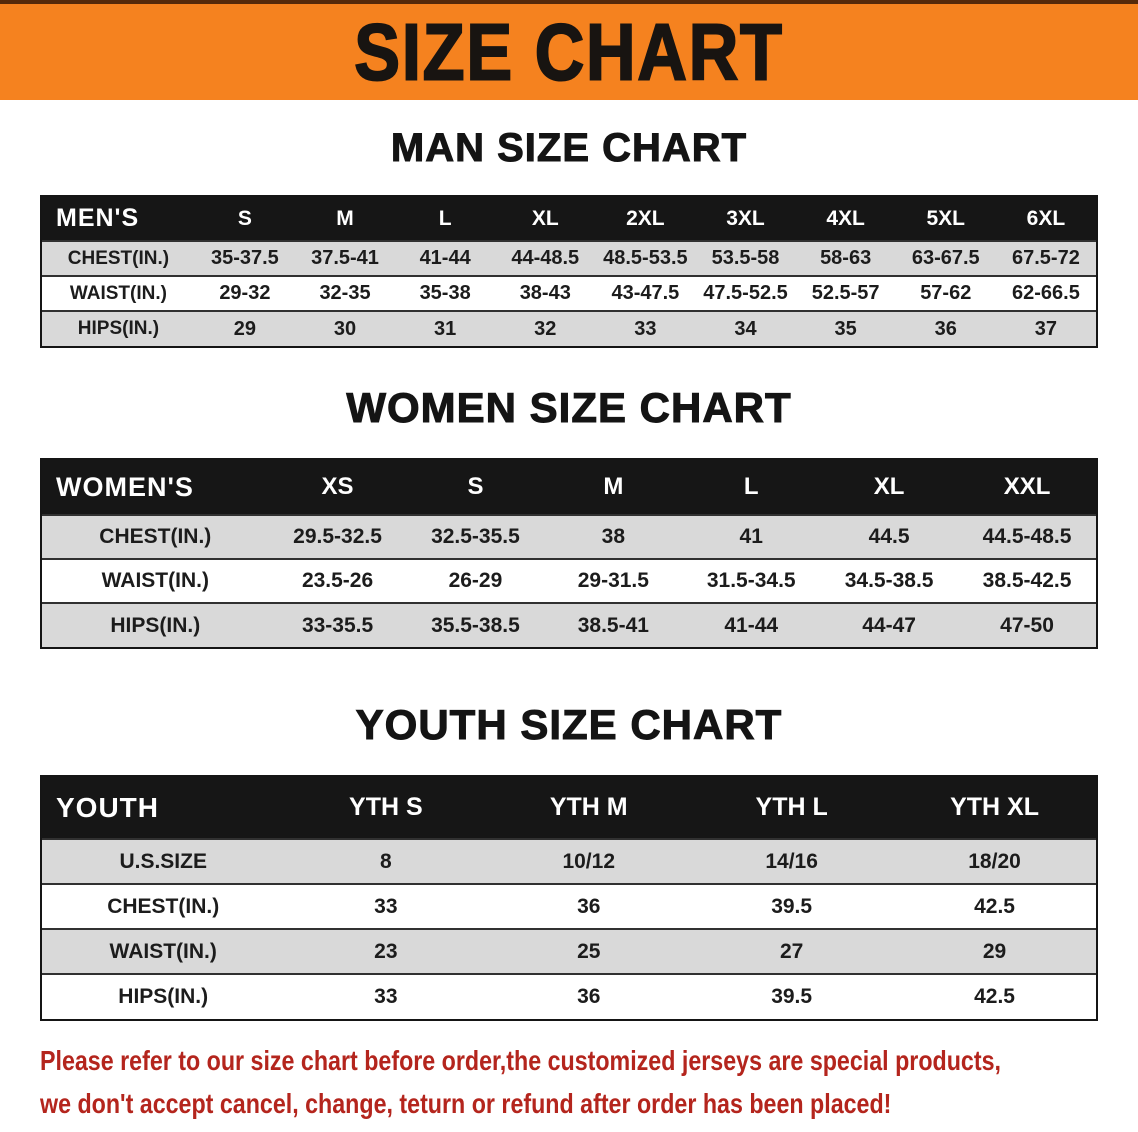  What do you see at coordinates (475, 536) in the screenshot?
I see `table-cell: 32.5-35.5` at bounding box center [475, 536].